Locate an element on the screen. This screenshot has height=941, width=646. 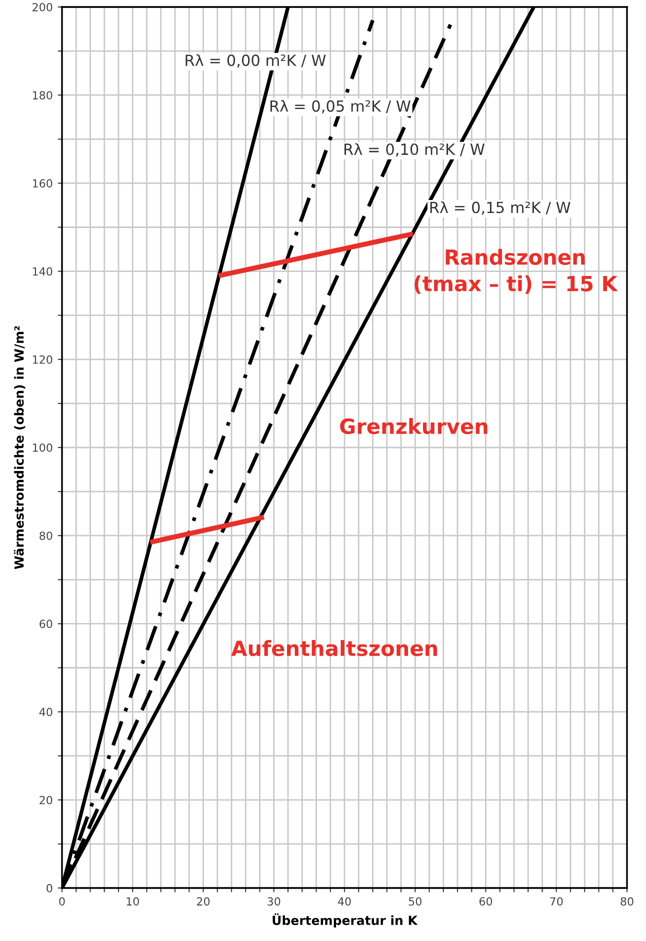
x-tick-label: 70 is located at coordinates (556, 901).